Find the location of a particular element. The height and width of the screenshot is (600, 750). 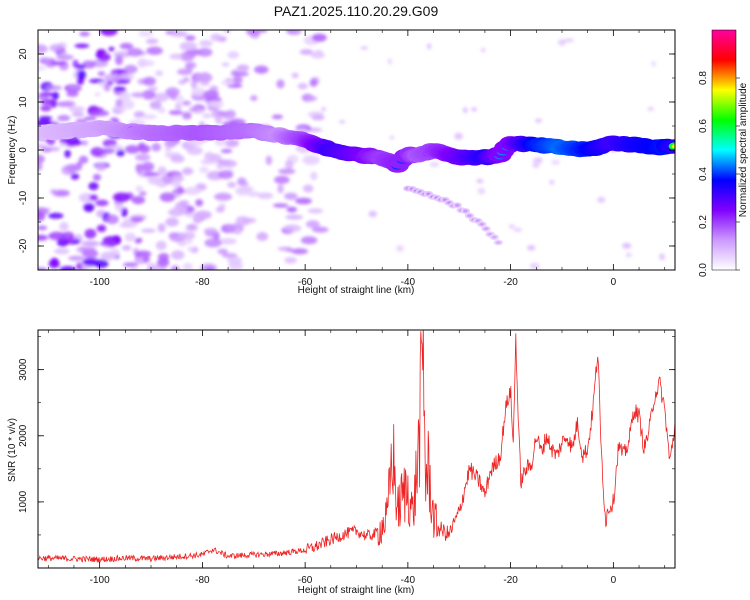

spectrogram-y-tick-label: 0 is located at coordinates (23, 150).